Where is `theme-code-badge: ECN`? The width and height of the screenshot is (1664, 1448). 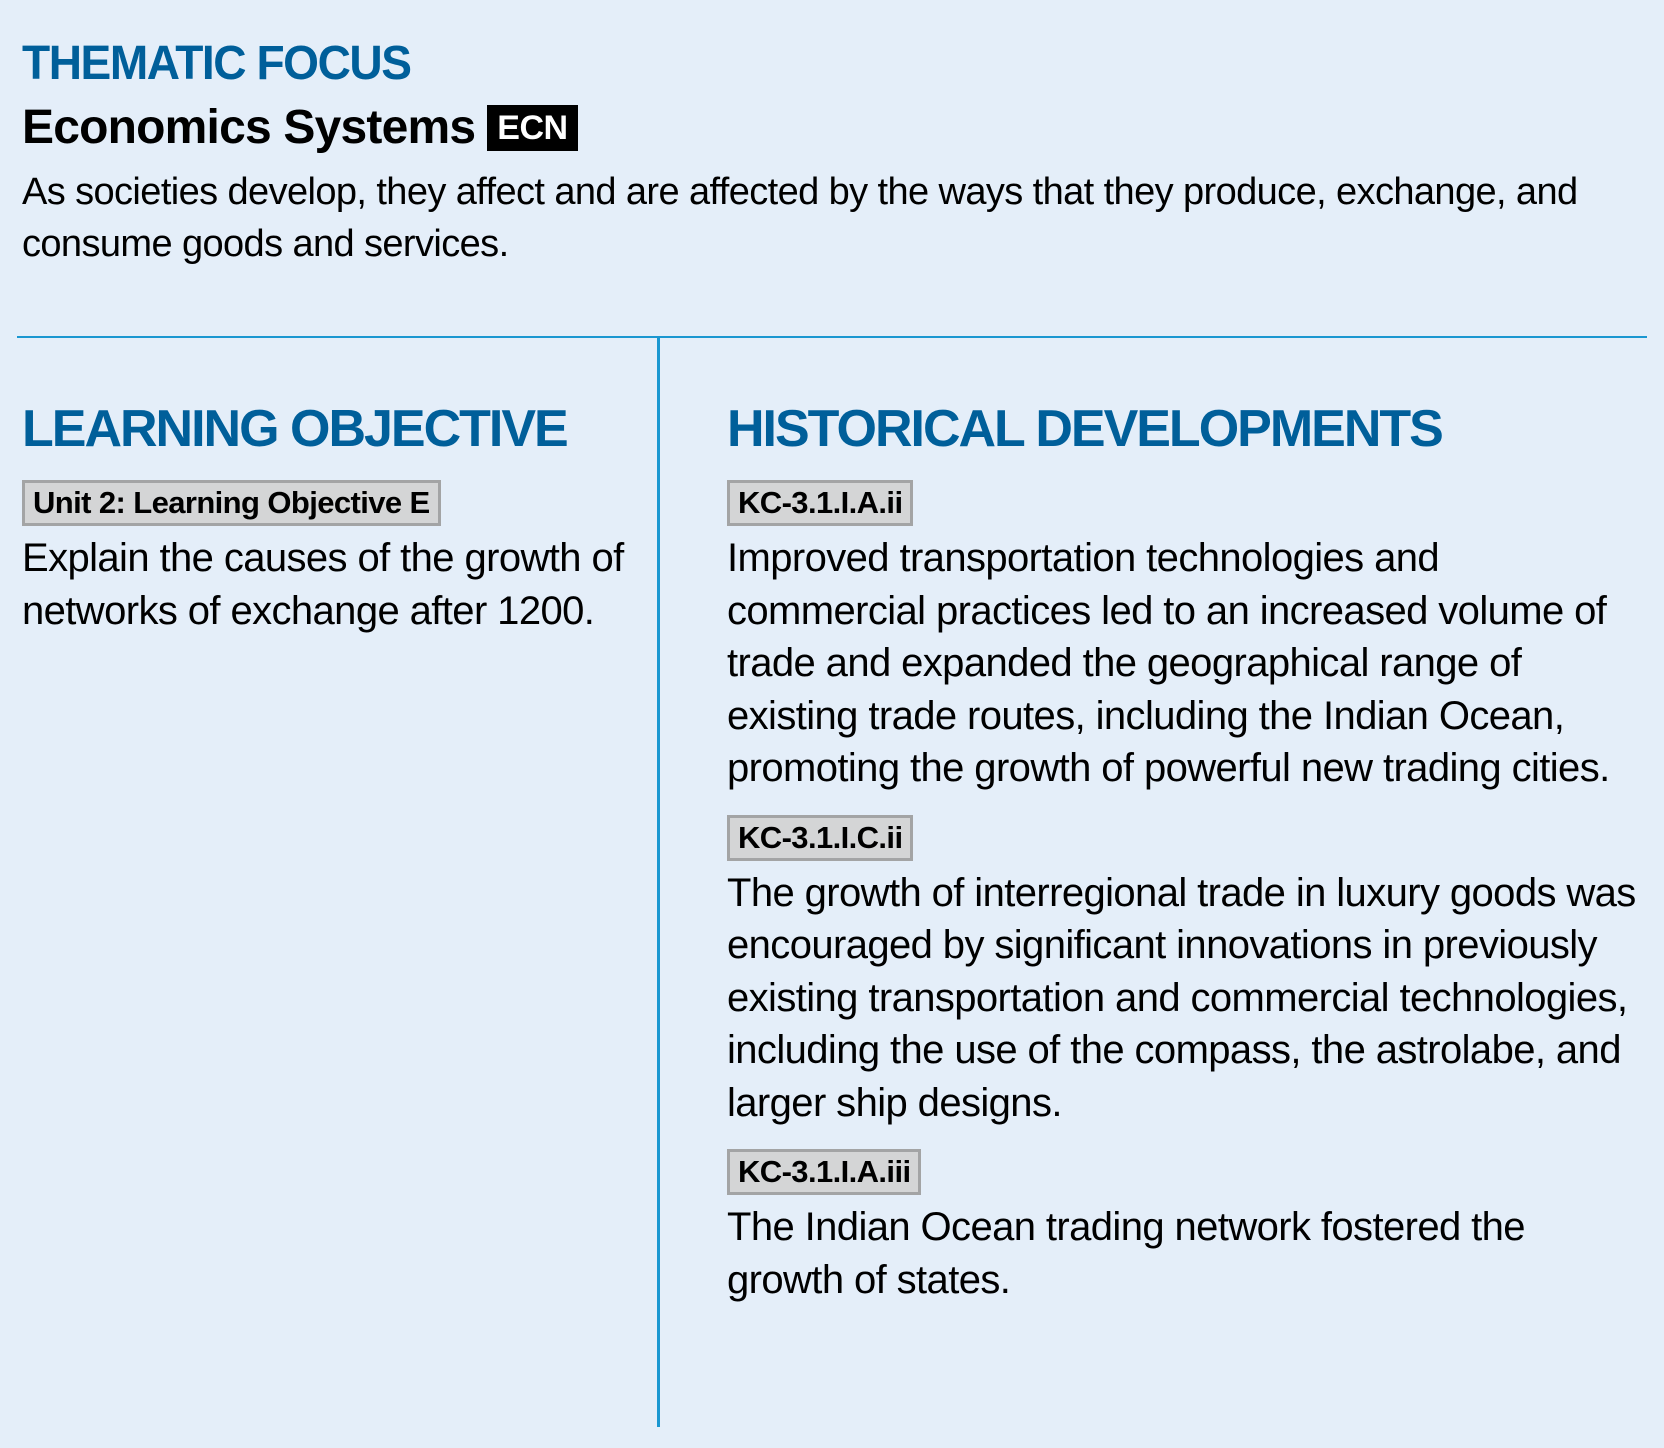 theme-code-badge: ECN is located at coordinates (532, 128).